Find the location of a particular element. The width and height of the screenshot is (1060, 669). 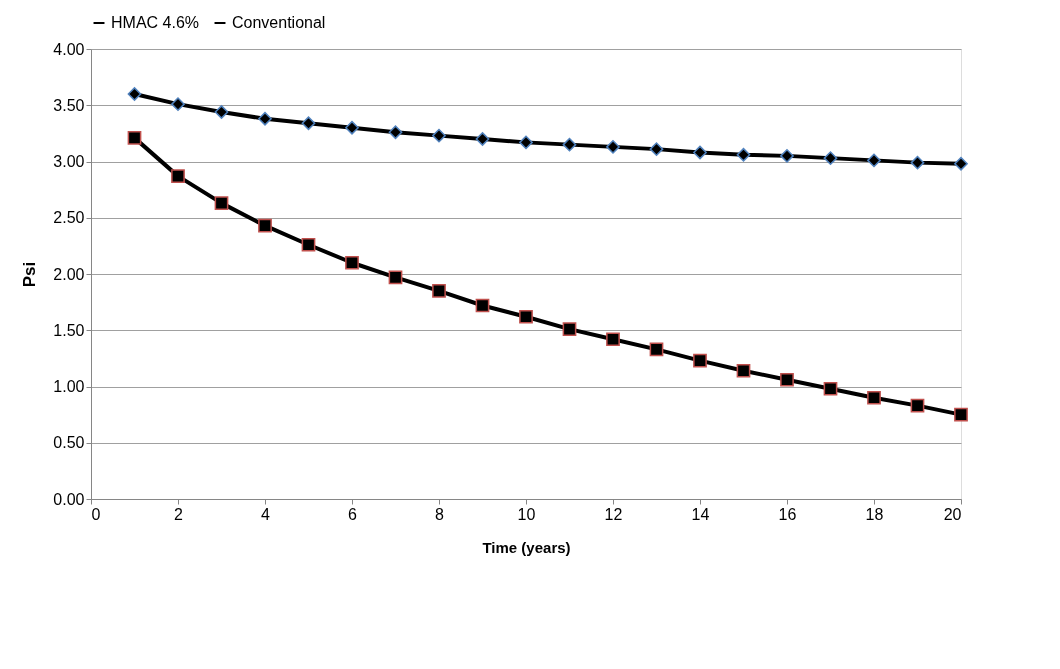

x-tick-label: 0 is located at coordinates (96, 514).